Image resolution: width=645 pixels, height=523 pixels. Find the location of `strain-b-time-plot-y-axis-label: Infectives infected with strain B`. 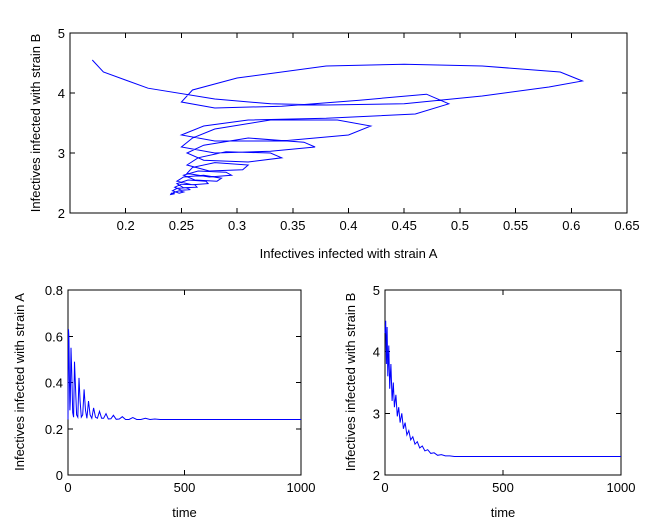

strain-b-time-plot-y-axis-label: Infectives infected with strain B is located at coordinates (350, 382).